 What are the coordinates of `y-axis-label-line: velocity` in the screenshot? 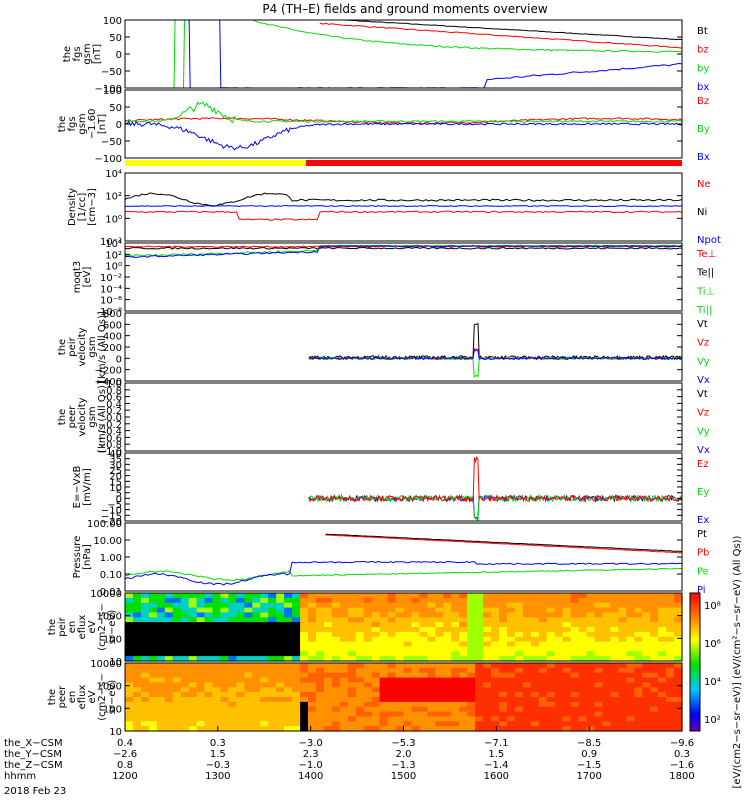 It's located at (82, 346).